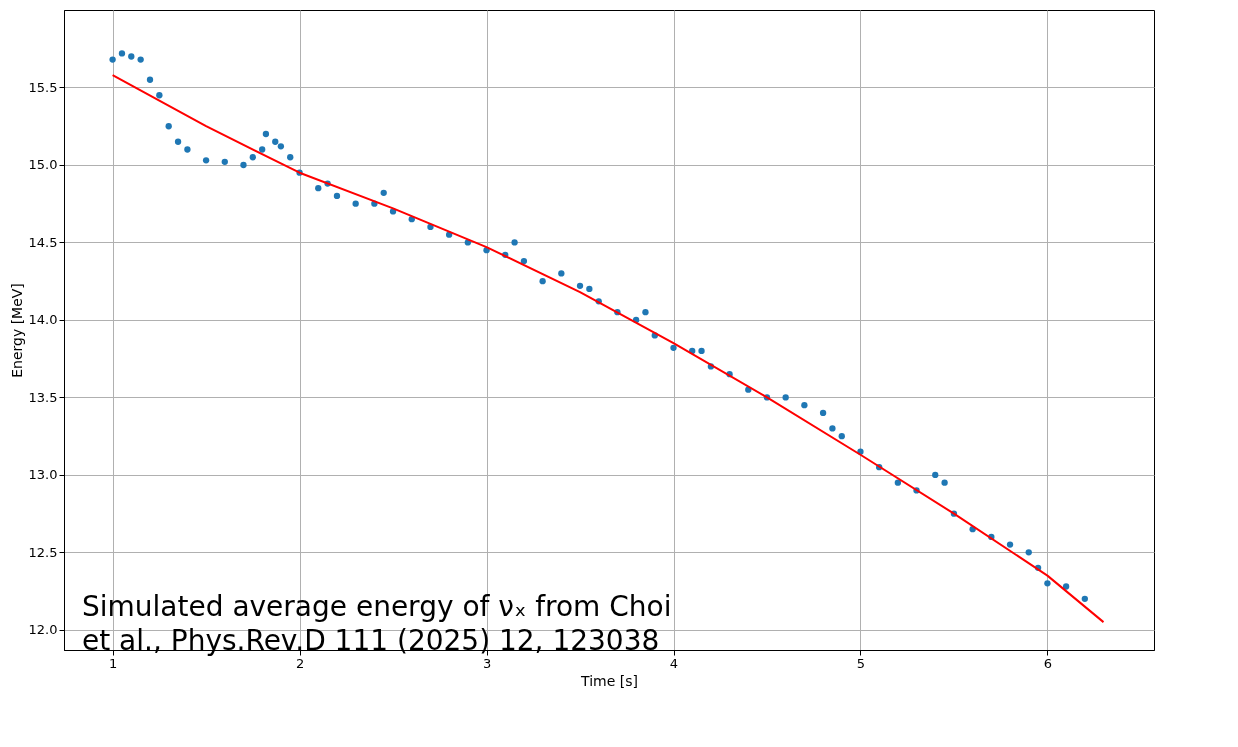 This screenshot has width=1238, height=747. What do you see at coordinates (43, 475) in the screenshot?
I see `y-tick-label: 13.0` at bounding box center [43, 475].